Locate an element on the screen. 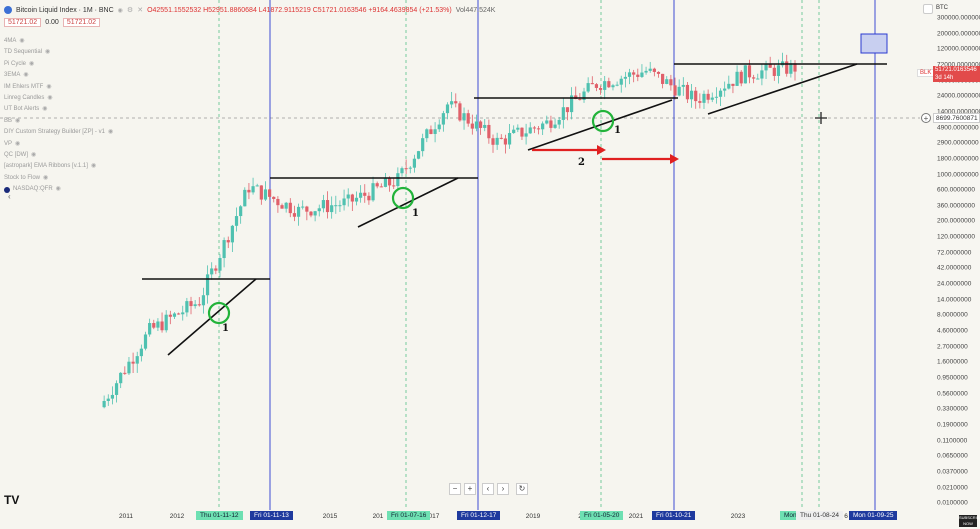  scroll-back-button: ‹ is located at coordinates (488, 489).